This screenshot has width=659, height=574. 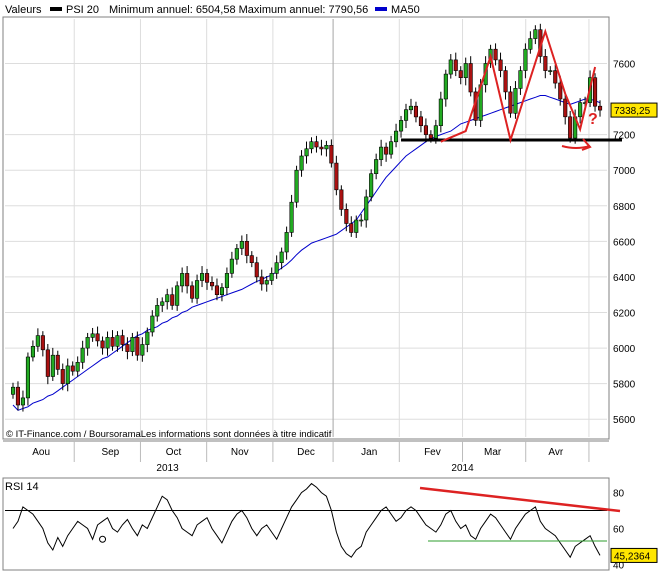 I want to click on x-month-label: Dec, so click(x=306, y=452).